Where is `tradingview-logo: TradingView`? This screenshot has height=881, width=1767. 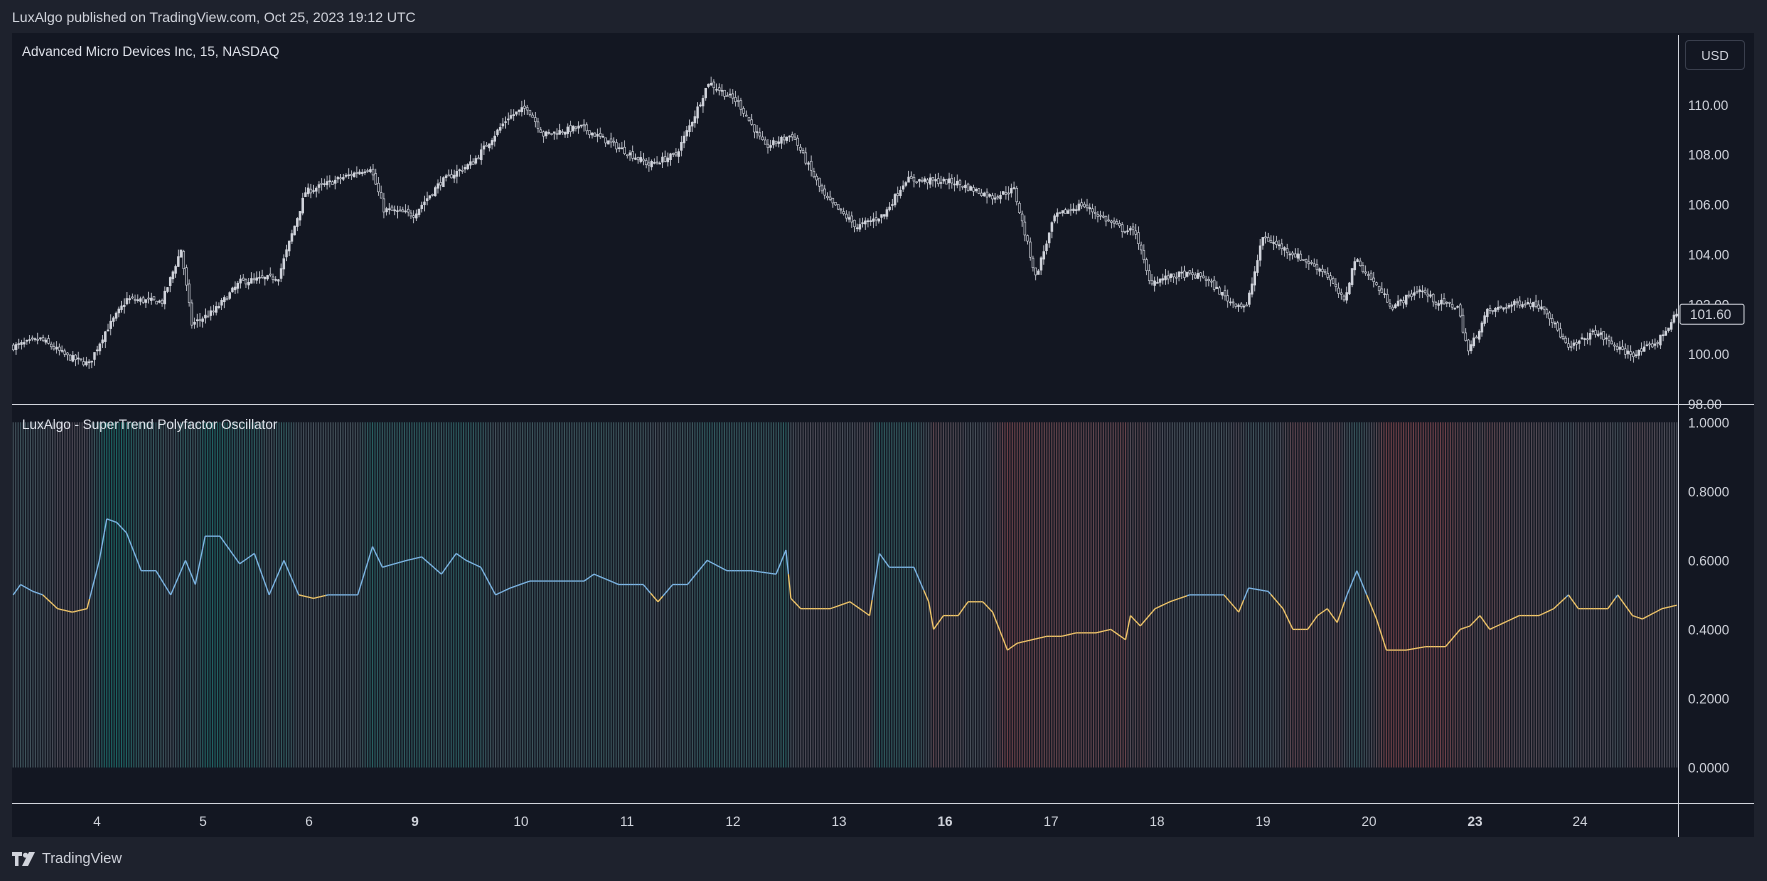
tradingview-logo: TradingView is located at coordinates (67, 859).